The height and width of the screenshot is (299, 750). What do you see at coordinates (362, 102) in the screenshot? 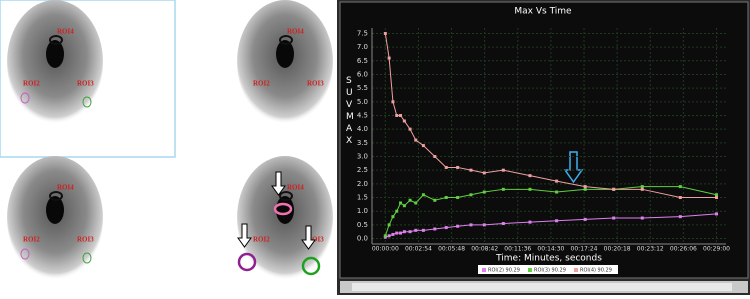
I see `y-tick-label: 5.0` at bounding box center [362, 102].